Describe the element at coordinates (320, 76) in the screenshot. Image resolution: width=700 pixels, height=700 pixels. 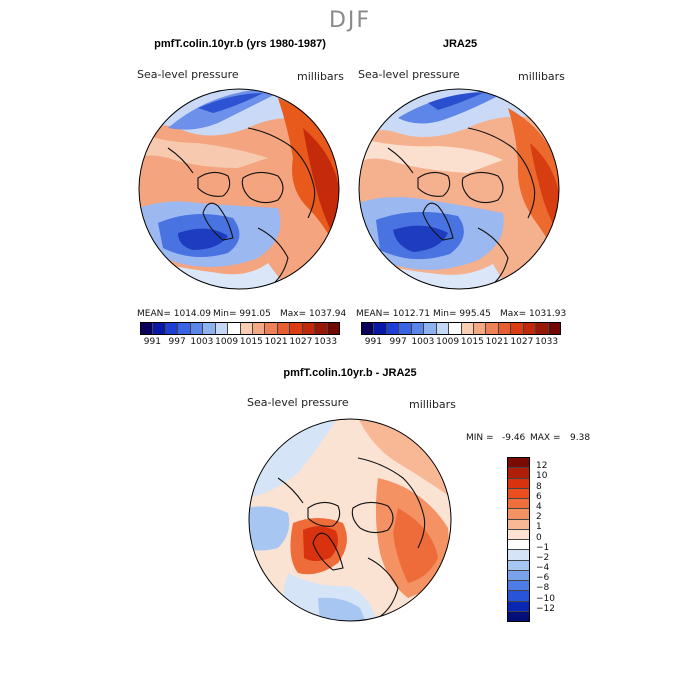
I see `left-units-label: millibars` at that location.